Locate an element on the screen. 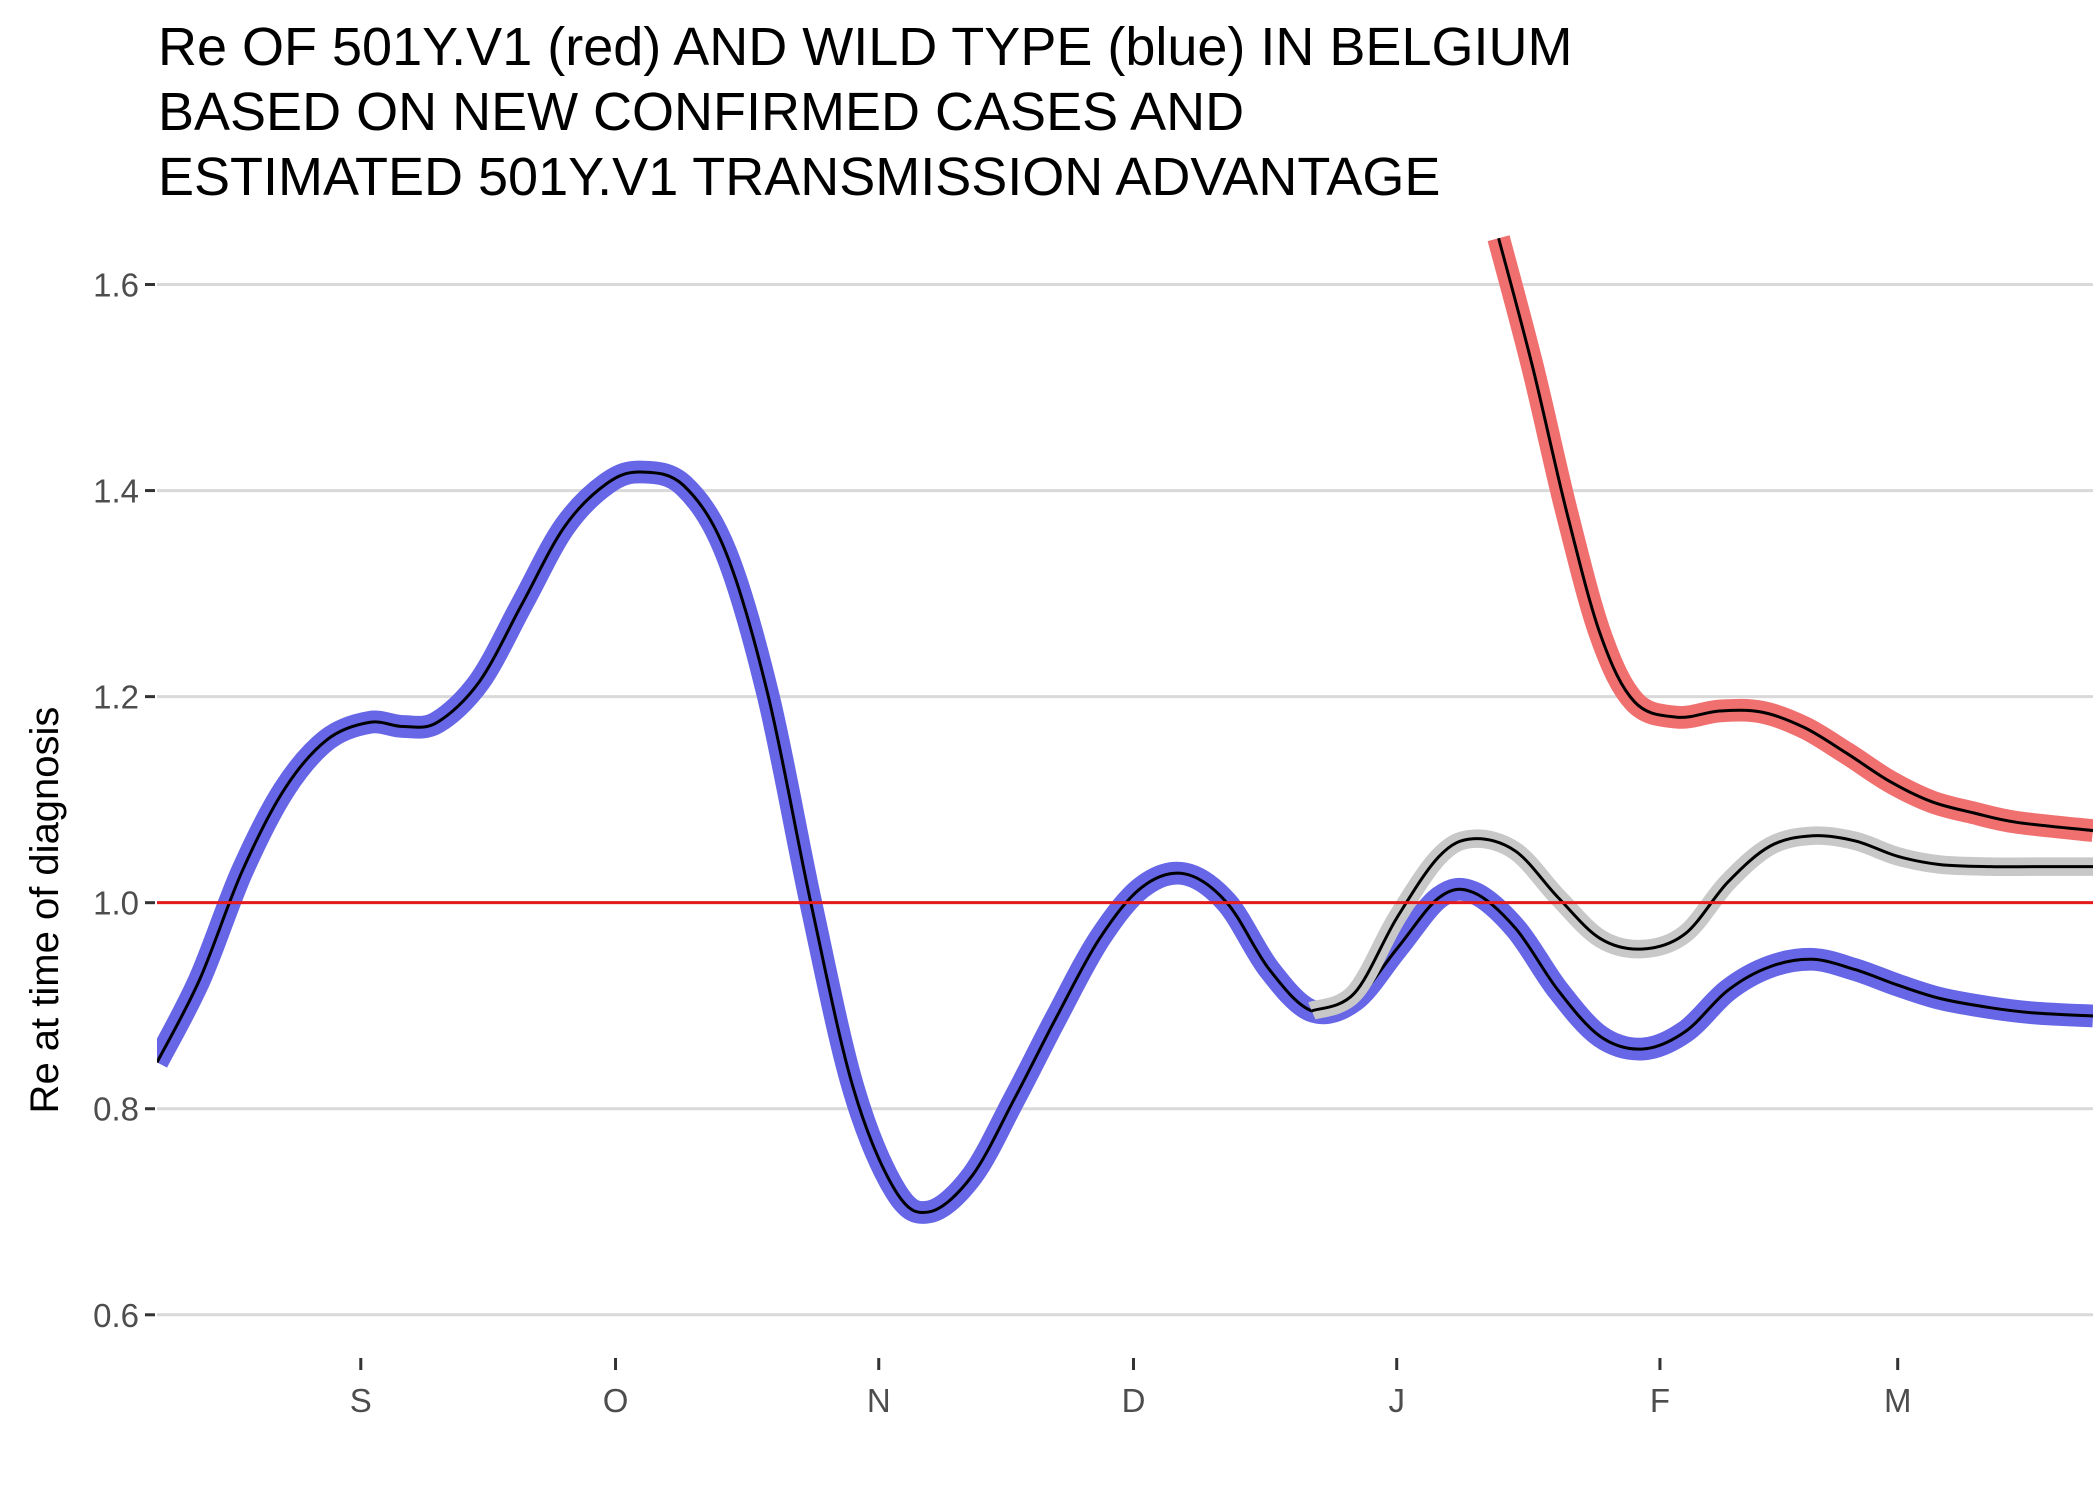 This screenshot has height=1500, width=2100. x-tick-label-6: M is located at coordinates (1898, 1400).